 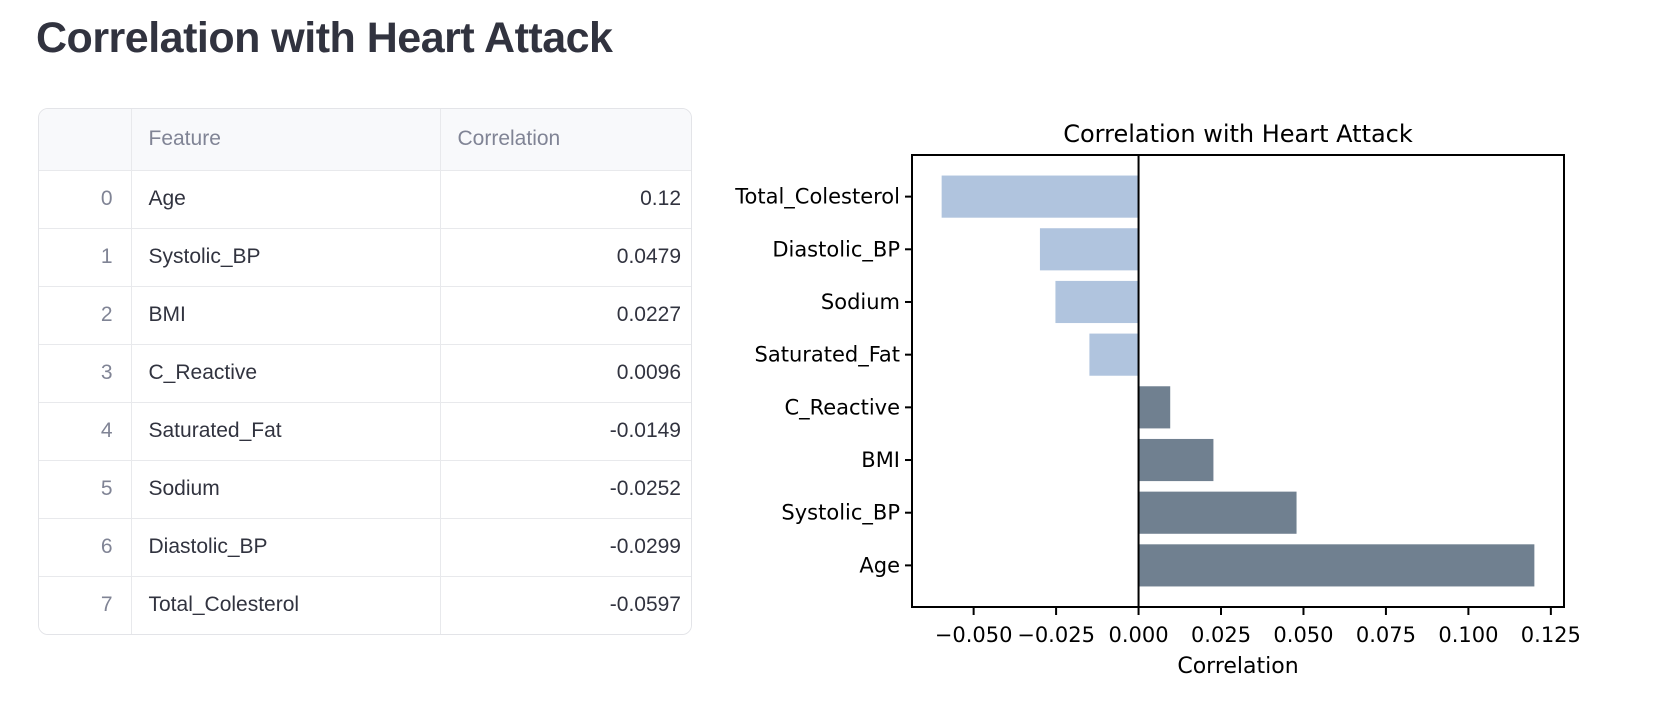 What do you see at coordinates (565, 372) in the screenshot?
I see `correlation-cell: 0.0096` at bounding box center [565, 372].